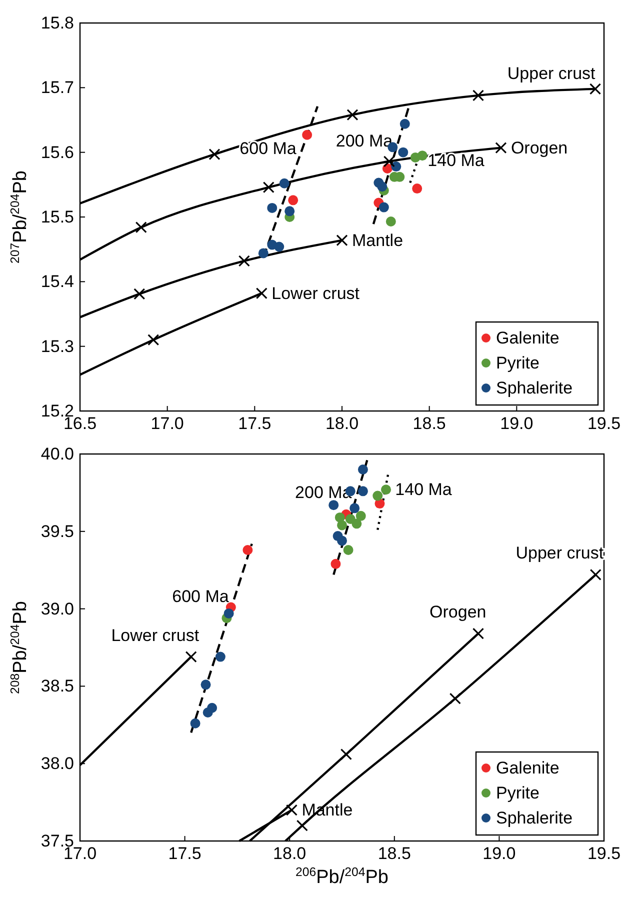 Image resolution: width=639 pixels, height=900 pixels. What do you see at coordinates (57, 217) in the screenshot?
I see `y-tick-label: 15.5` at bounding box center [57, 217].